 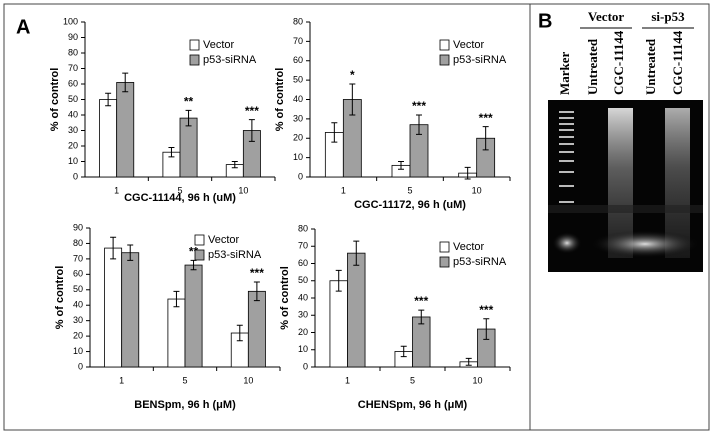 I want to click on annotation: **, so click(x=194, y=252).